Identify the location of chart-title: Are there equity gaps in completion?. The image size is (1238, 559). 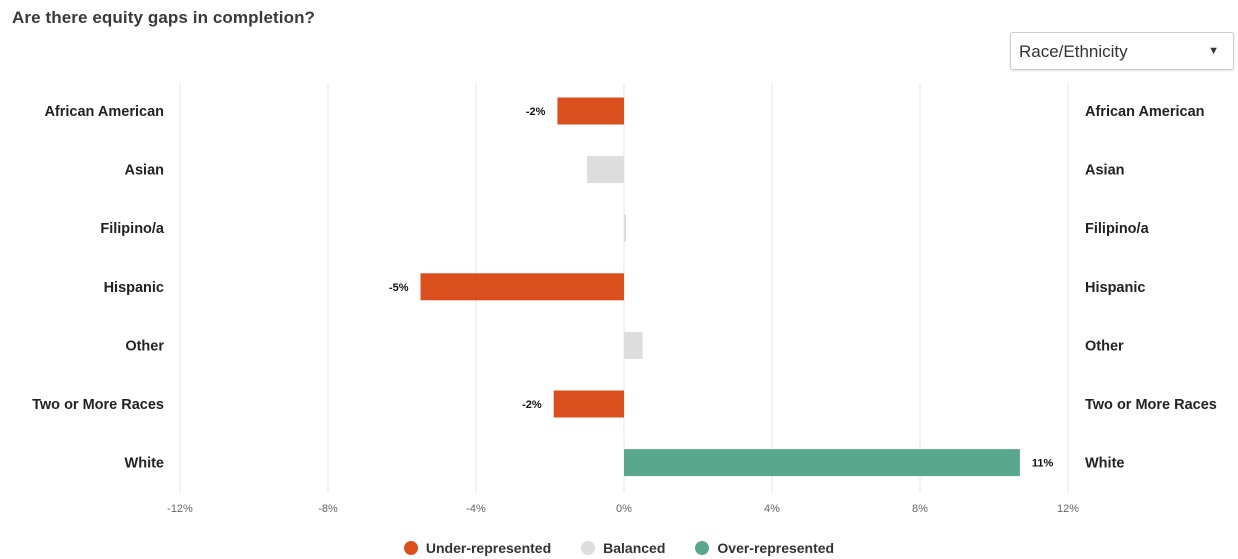
(164, 17).